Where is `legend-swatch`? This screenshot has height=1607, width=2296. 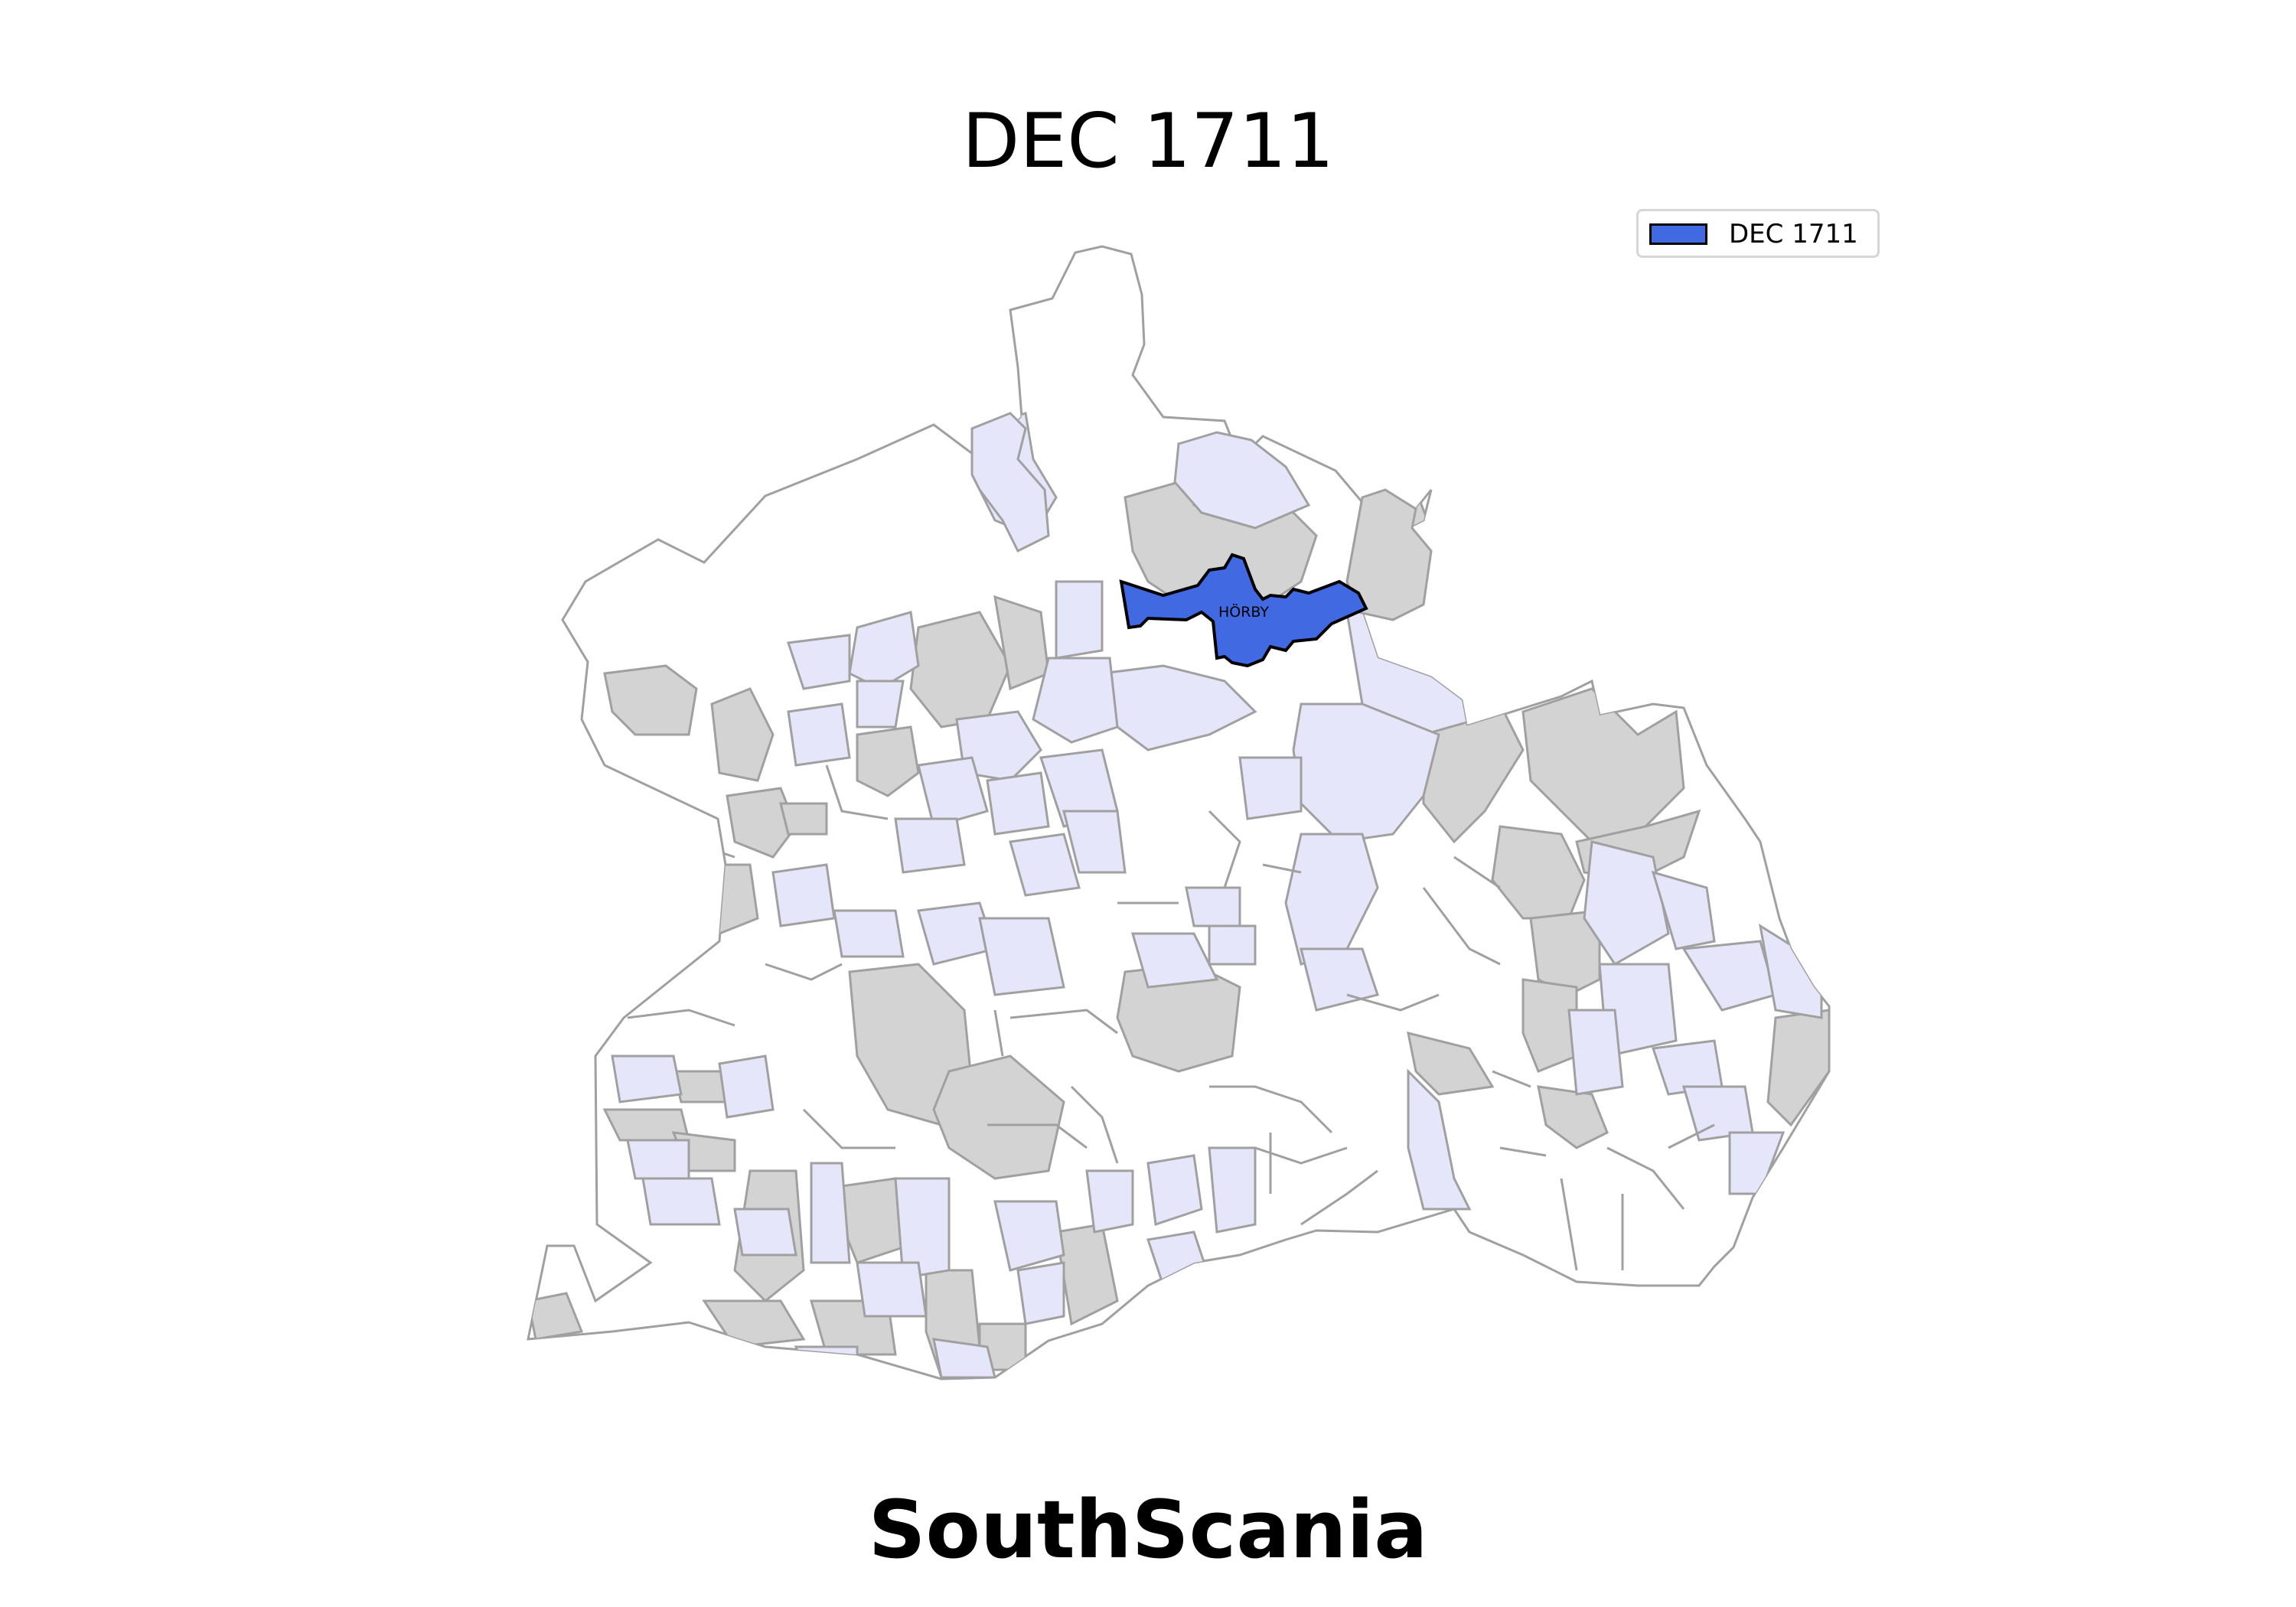 legend-swatch is located at coordinates (1678, 234).